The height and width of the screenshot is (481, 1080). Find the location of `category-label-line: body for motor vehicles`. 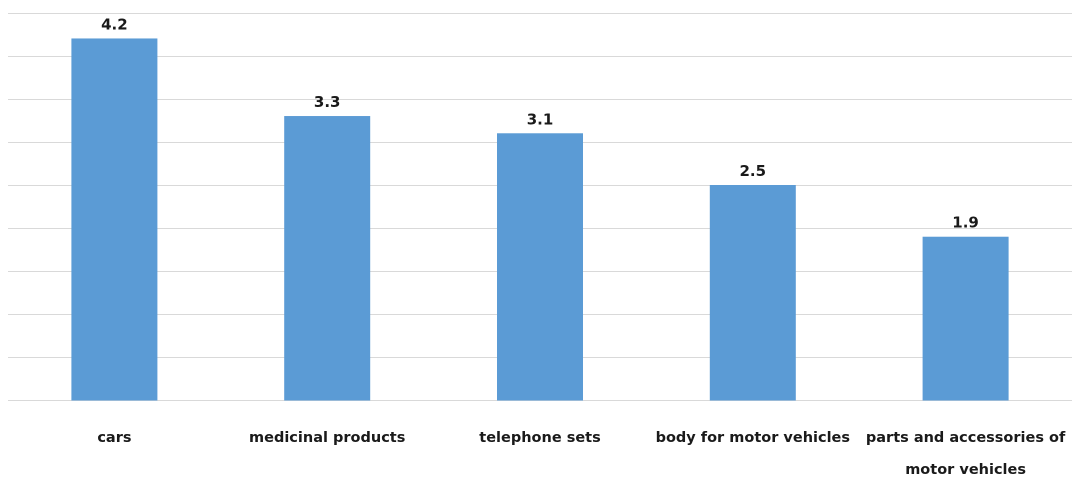

category-label-line: body for motor vehicles is located at coordinates (753, 438).